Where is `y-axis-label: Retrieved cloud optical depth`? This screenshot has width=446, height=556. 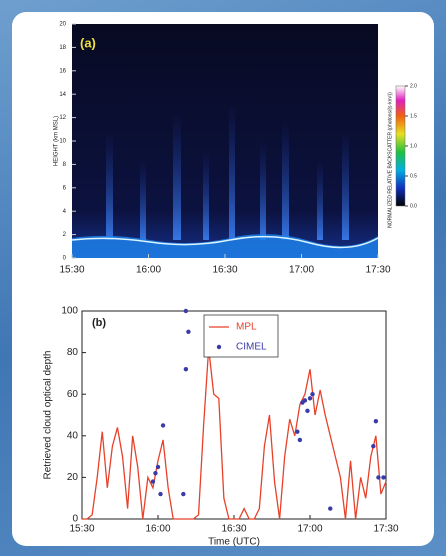 y-axis-label: Retrieved cloud optical depth is located at coordinates (48, 415).